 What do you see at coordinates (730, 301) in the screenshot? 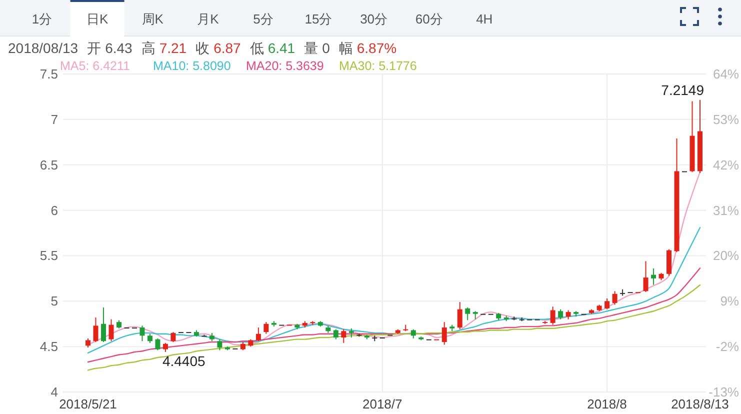
I see `y2-tick-label: 9%` at bounding box center [730, 301].